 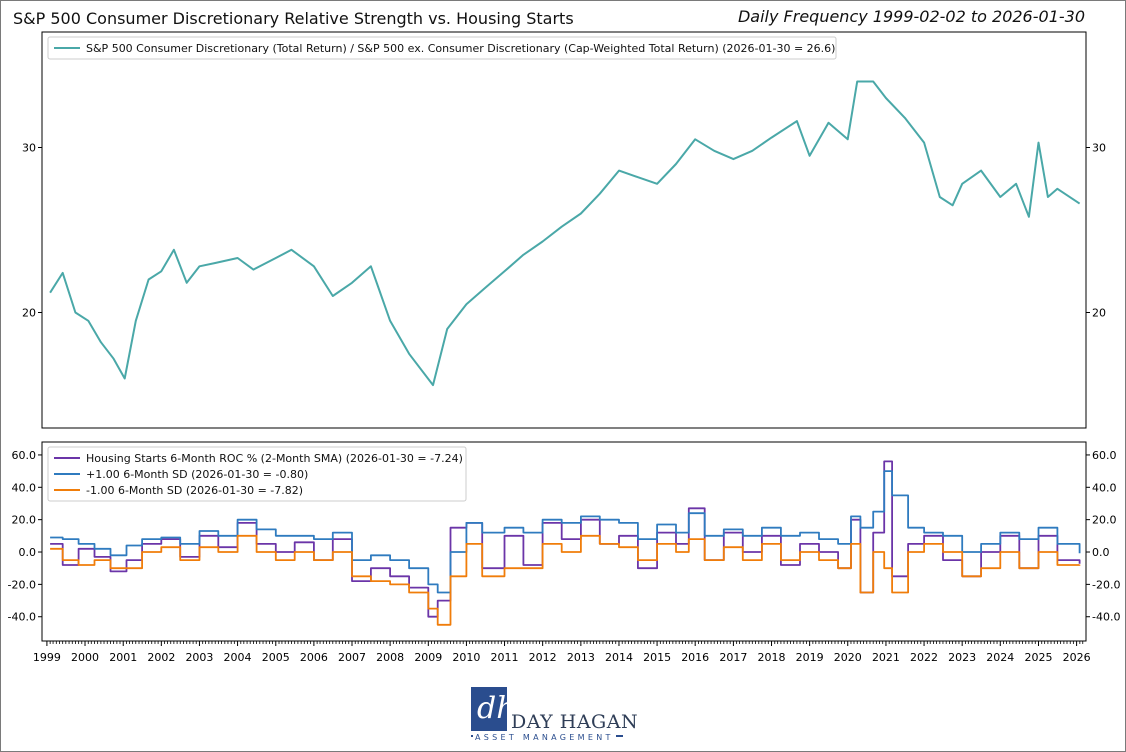 I want to click on xtick-label: 2006, so click(x=314, y=657).